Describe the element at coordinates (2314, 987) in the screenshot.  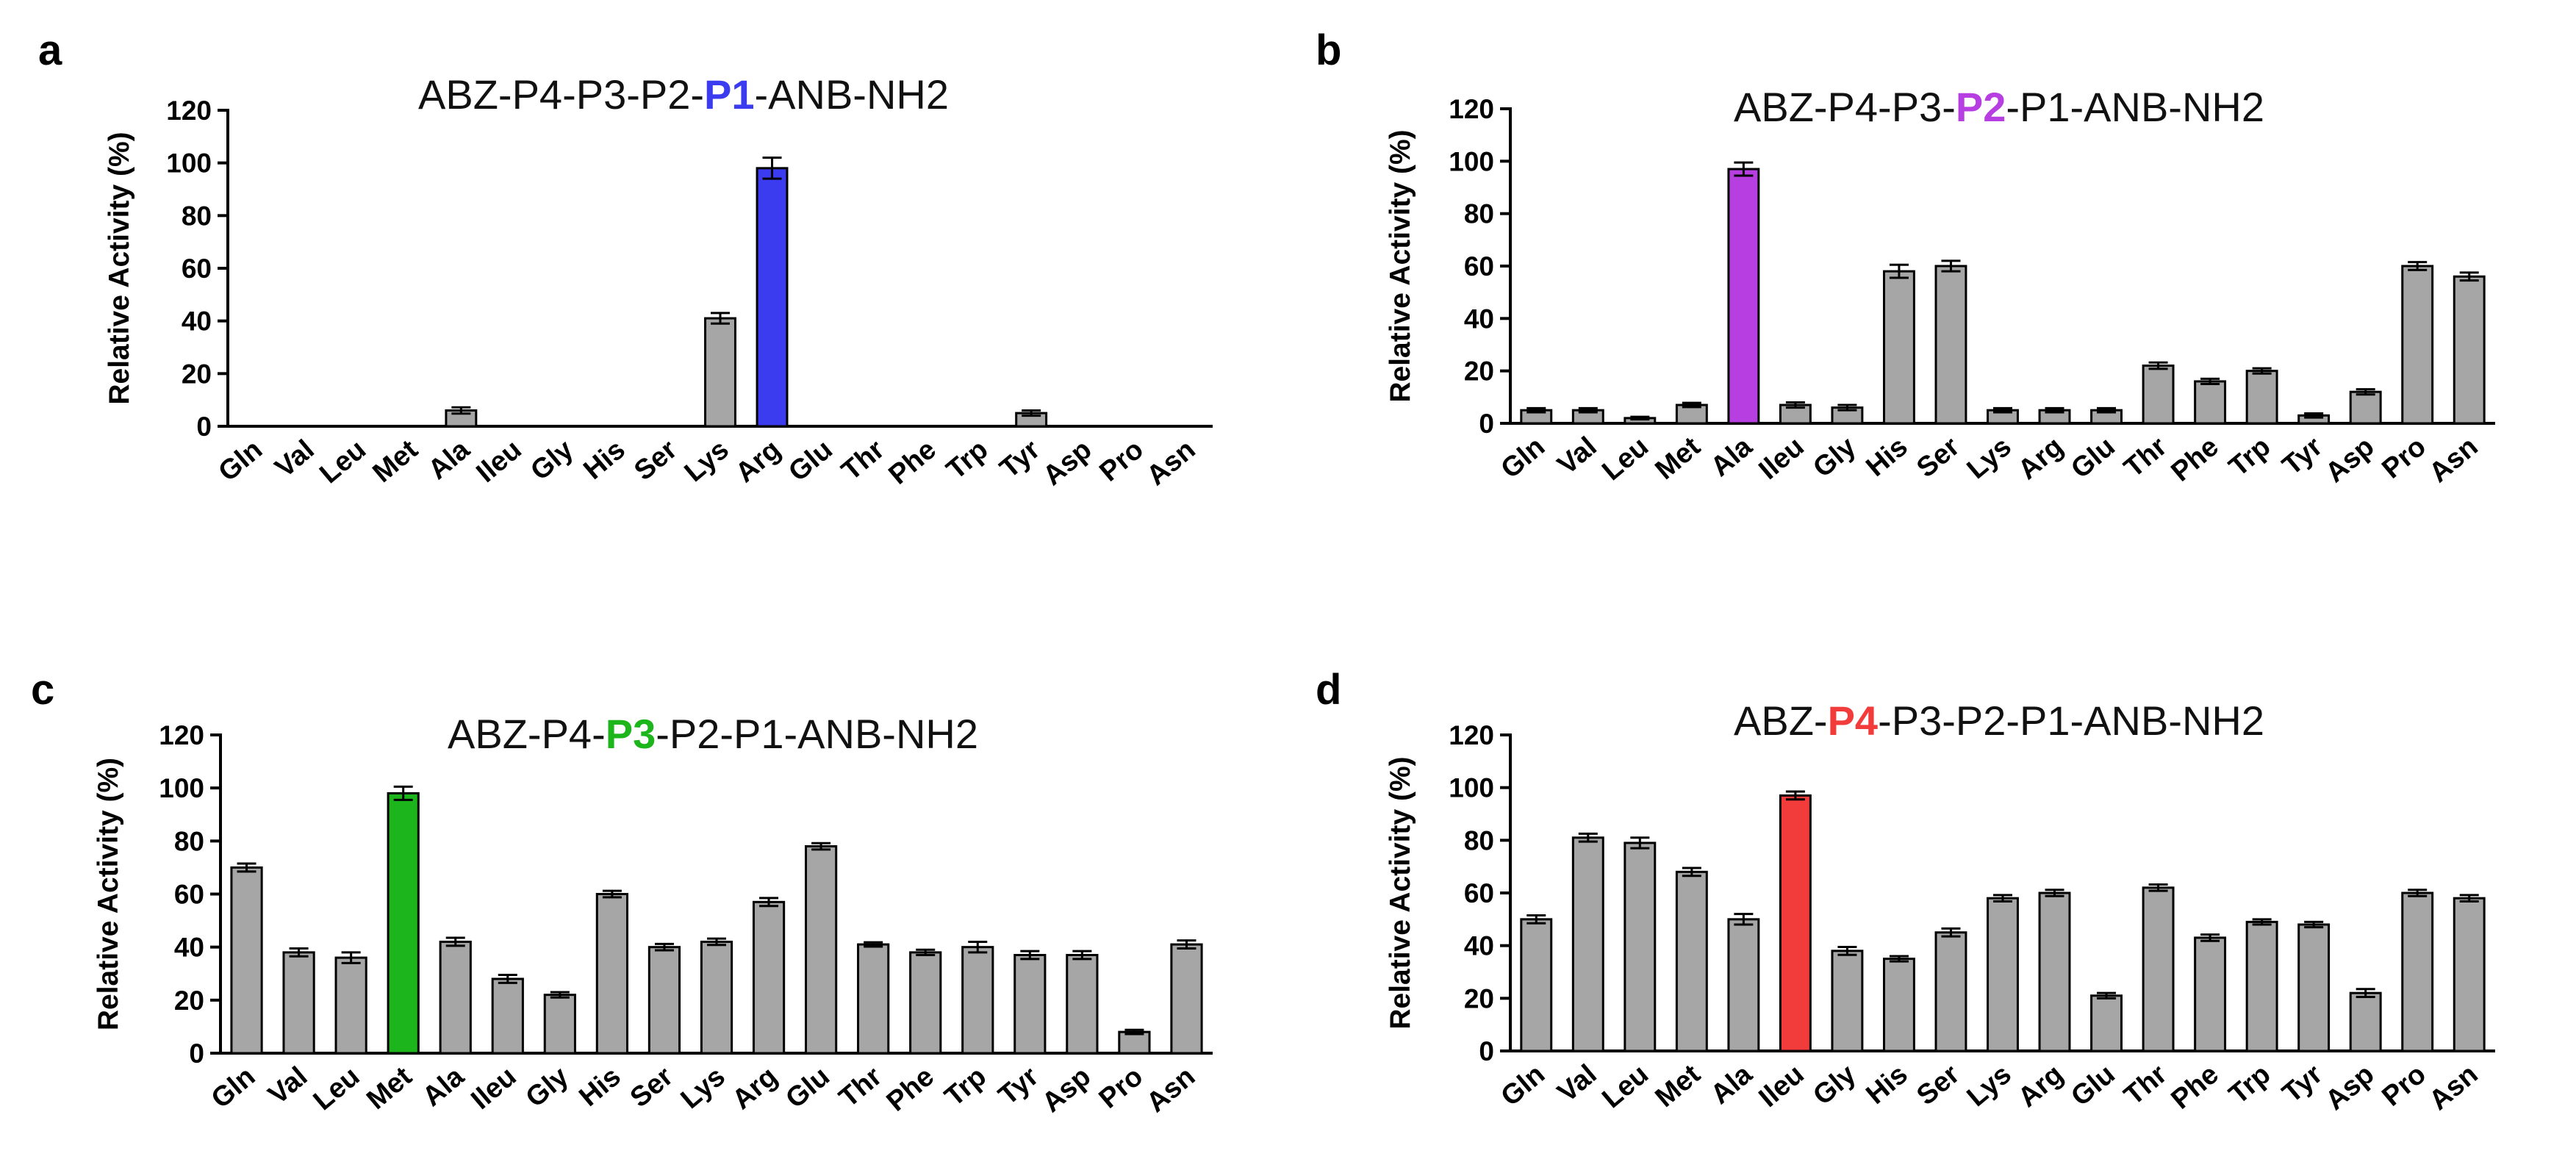
I see `bar-tyr` at that location.